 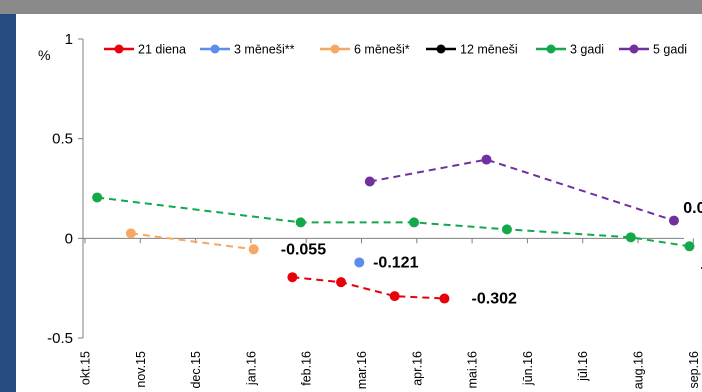 I want to click on legend-label: 6 mēneši*, so click(x=382, y=50).